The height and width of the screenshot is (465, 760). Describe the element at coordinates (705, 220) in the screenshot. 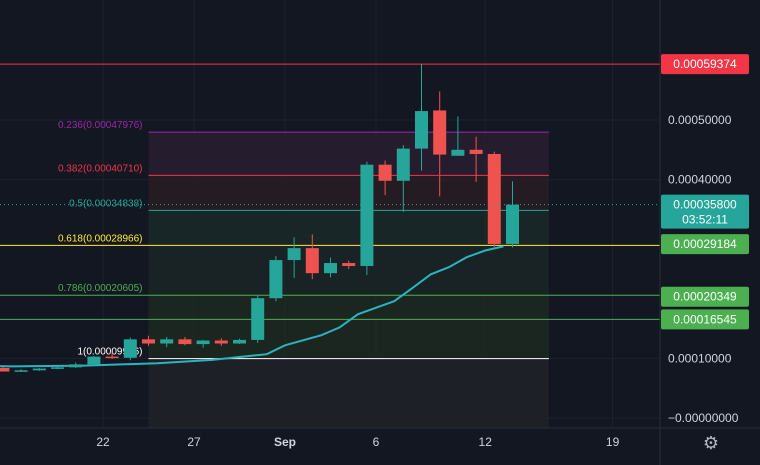

I see `countdown-label: 03:52:11` at that location.